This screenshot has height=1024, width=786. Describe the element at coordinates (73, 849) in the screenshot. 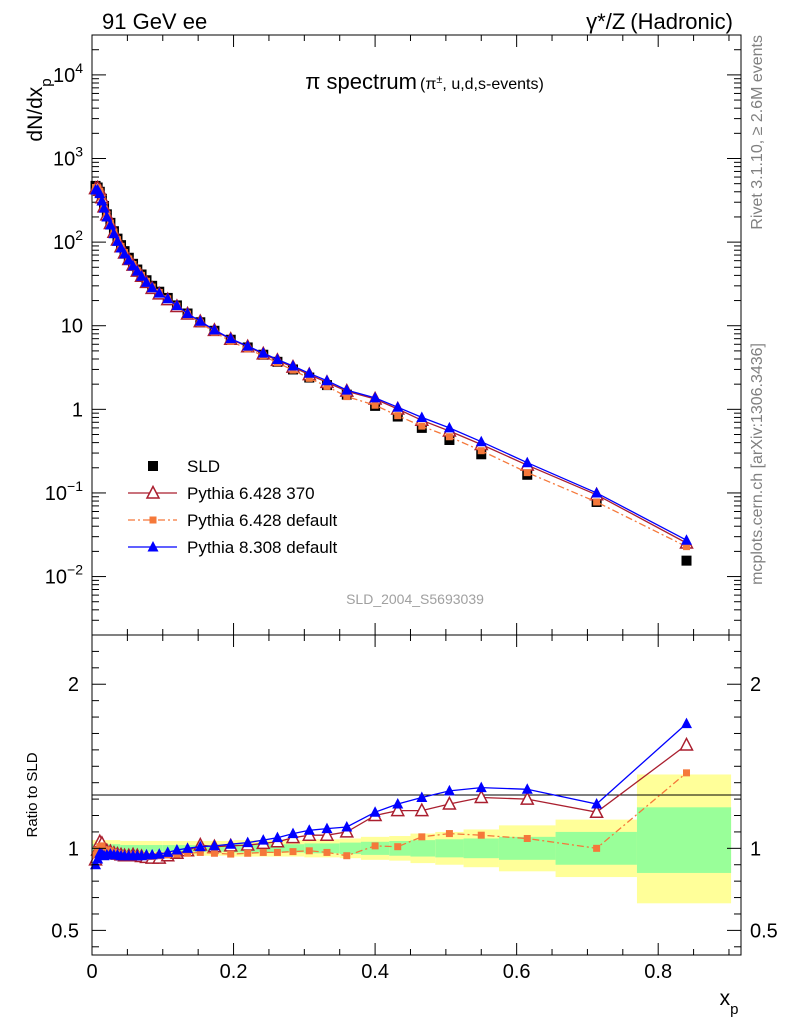

I see `ratio-y-tick-label: 1` at that location.